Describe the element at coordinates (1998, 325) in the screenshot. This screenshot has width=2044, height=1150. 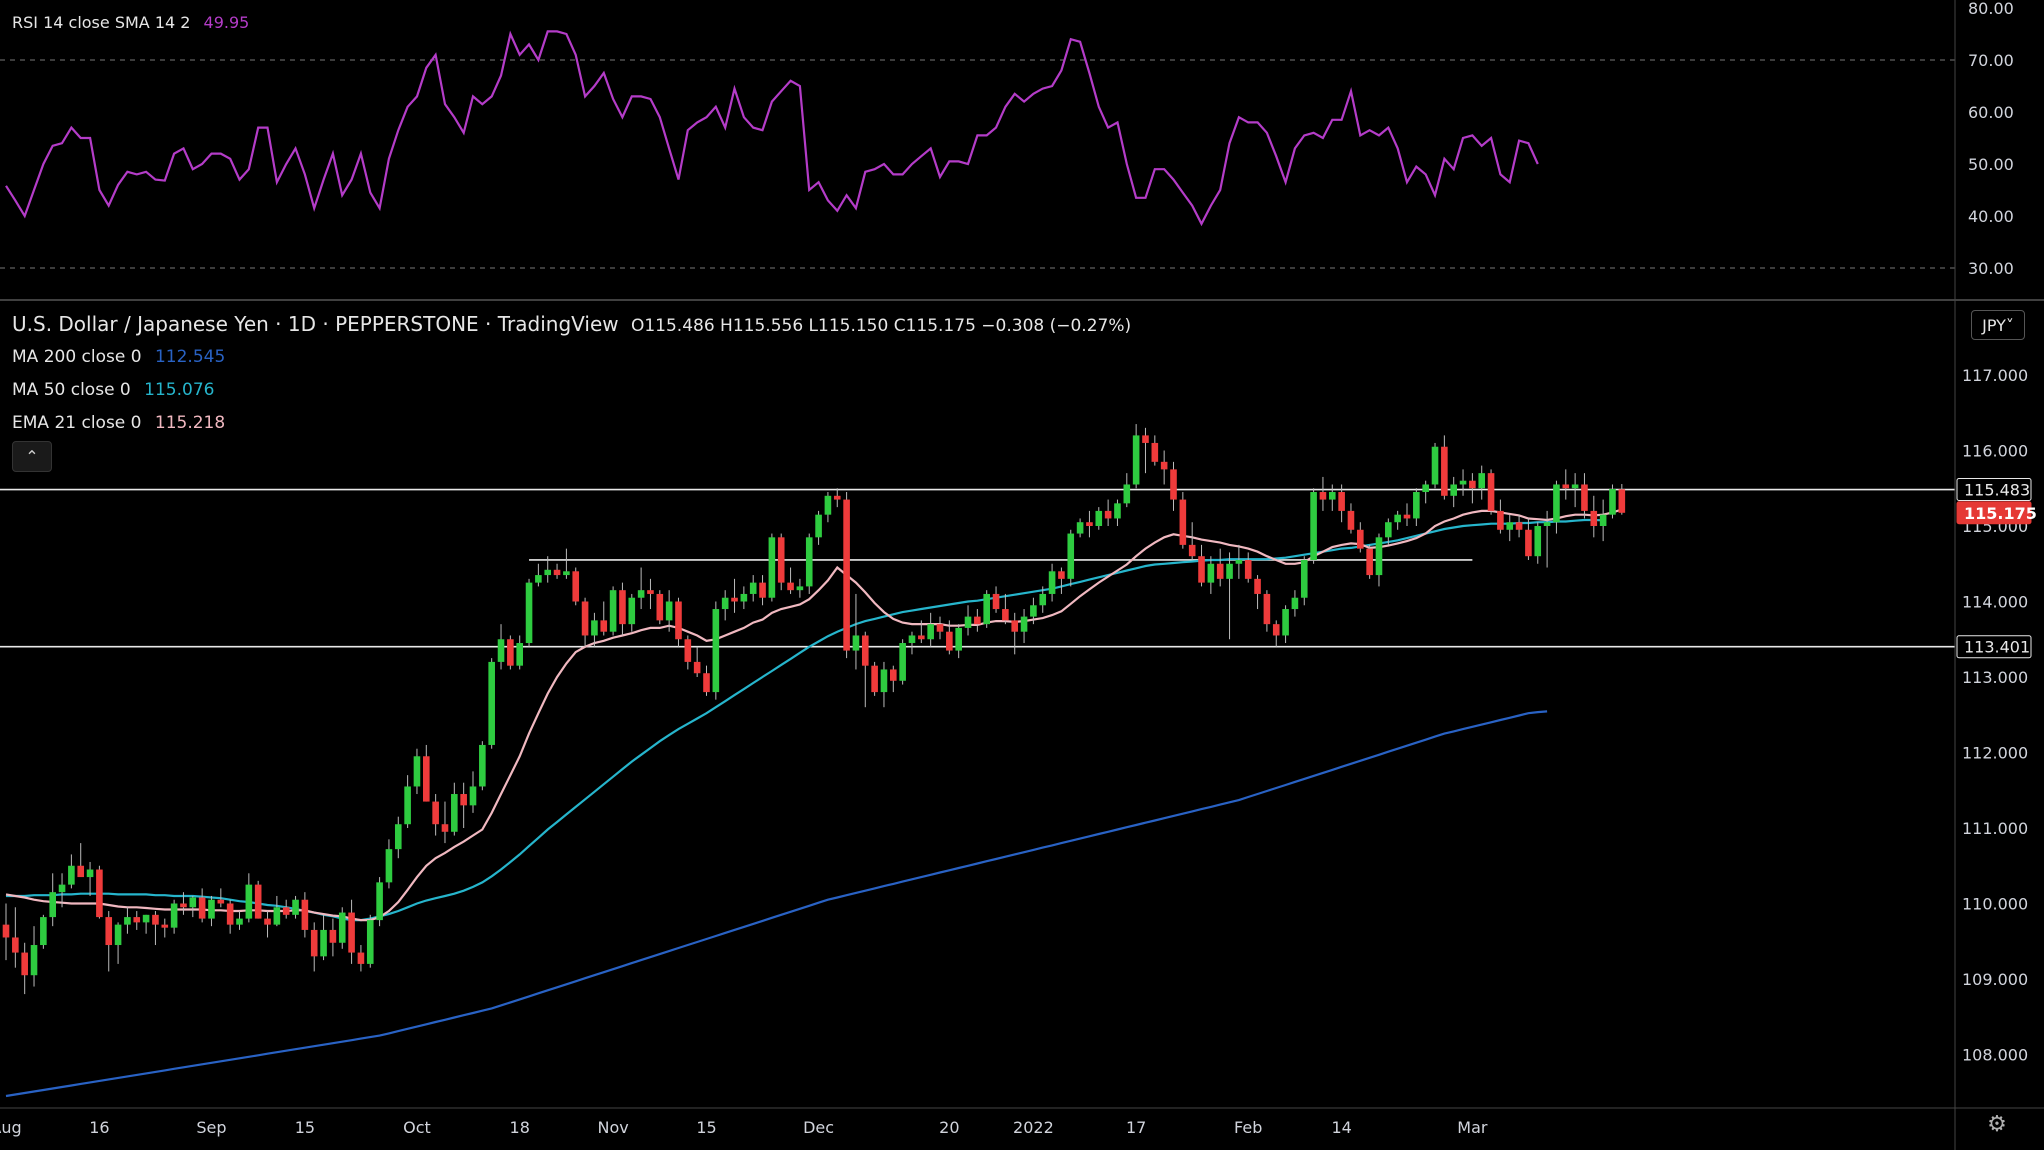
I see `currency-button: JPY˅` at that location.